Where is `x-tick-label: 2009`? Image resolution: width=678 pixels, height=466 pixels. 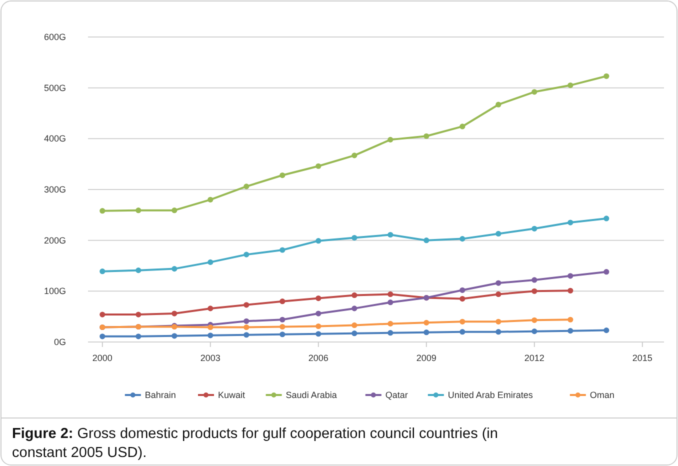 x-tick-label: 2009 is located at coordinates (426, 358).